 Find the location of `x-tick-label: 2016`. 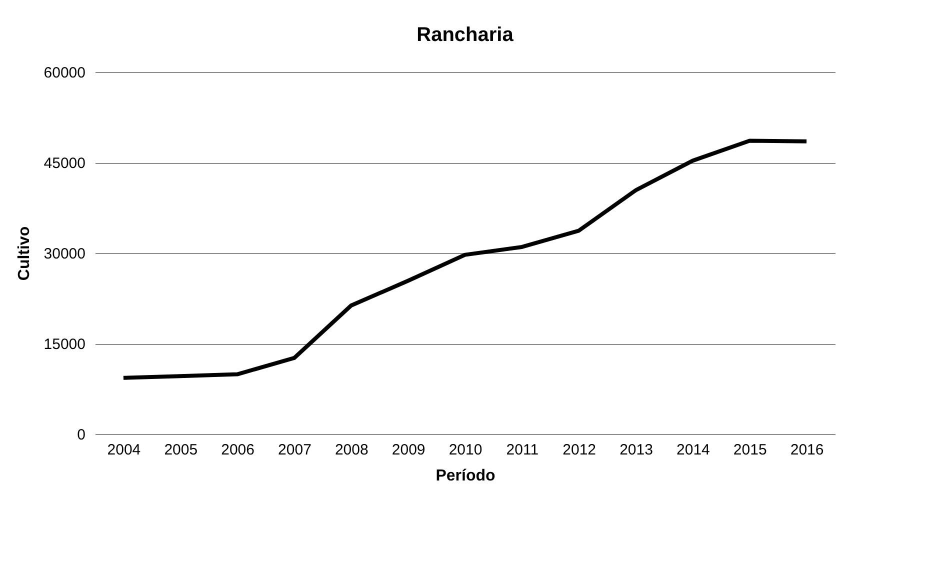

x-tick-label: 2016 is located at coordinates (807, 450).